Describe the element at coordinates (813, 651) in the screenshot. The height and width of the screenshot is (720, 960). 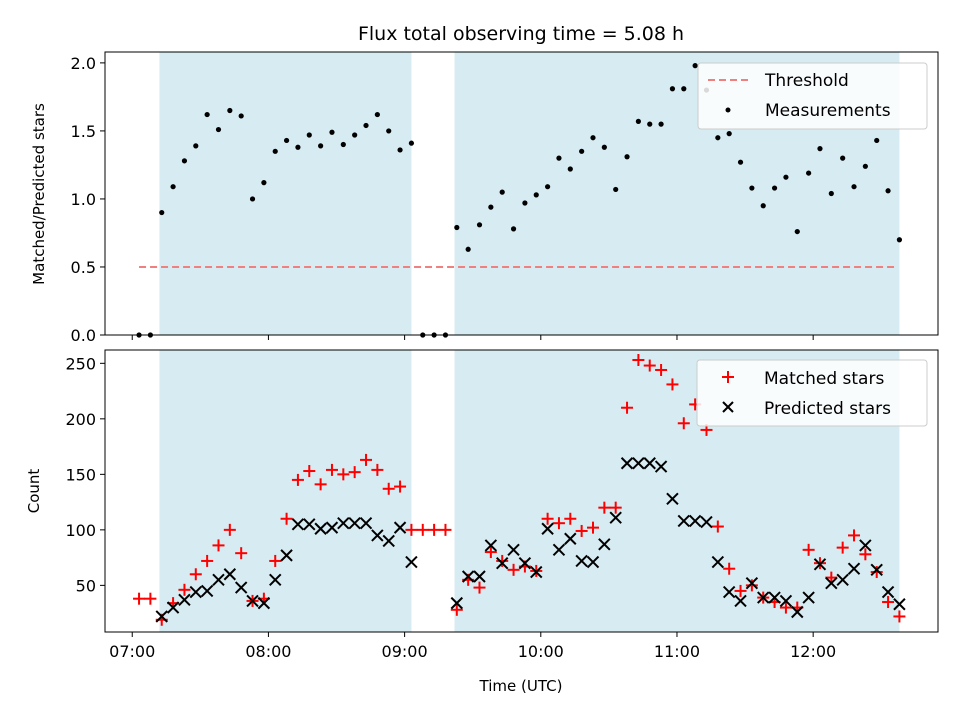
I see `x-tick-label: 12:00` at that location.